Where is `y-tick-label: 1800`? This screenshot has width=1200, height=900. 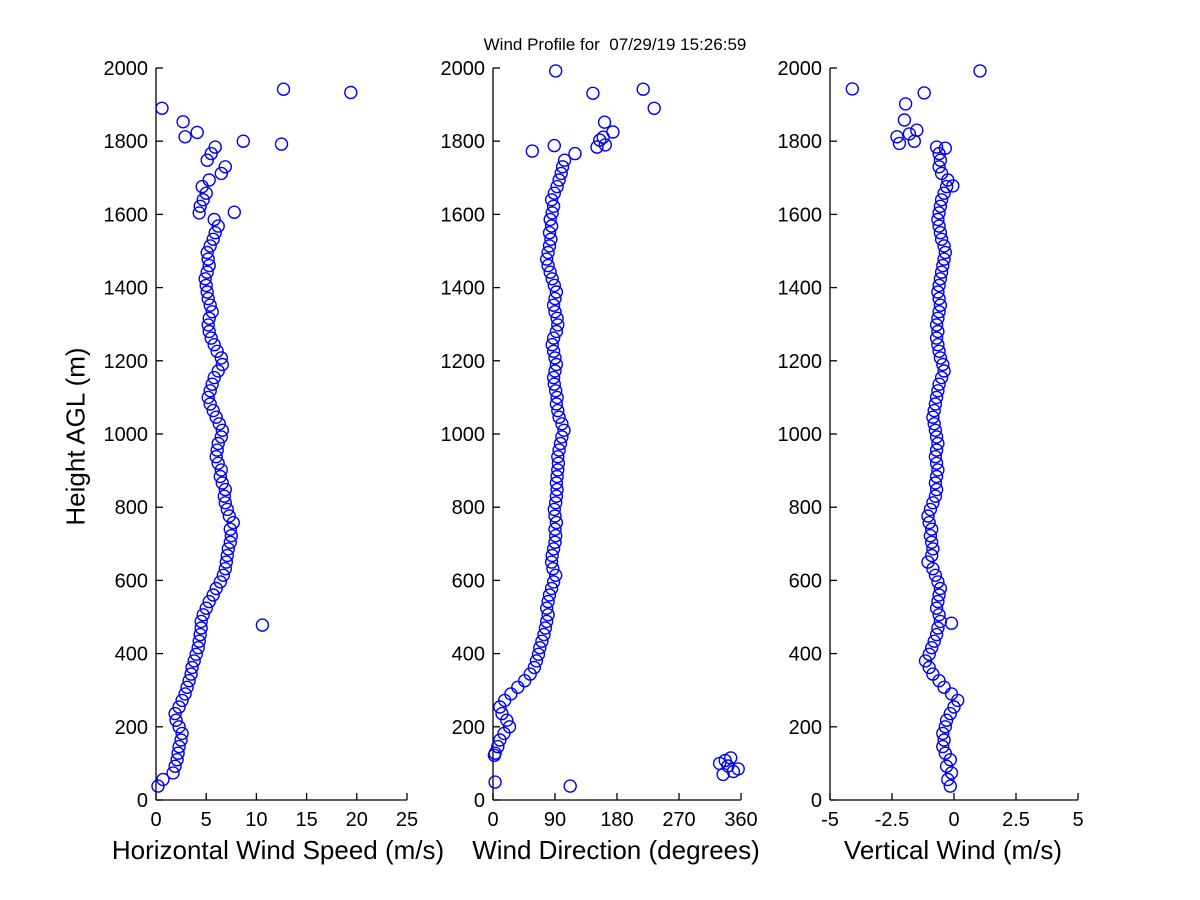 y-tick-label: 1800 is located at coordinates (463, 142).